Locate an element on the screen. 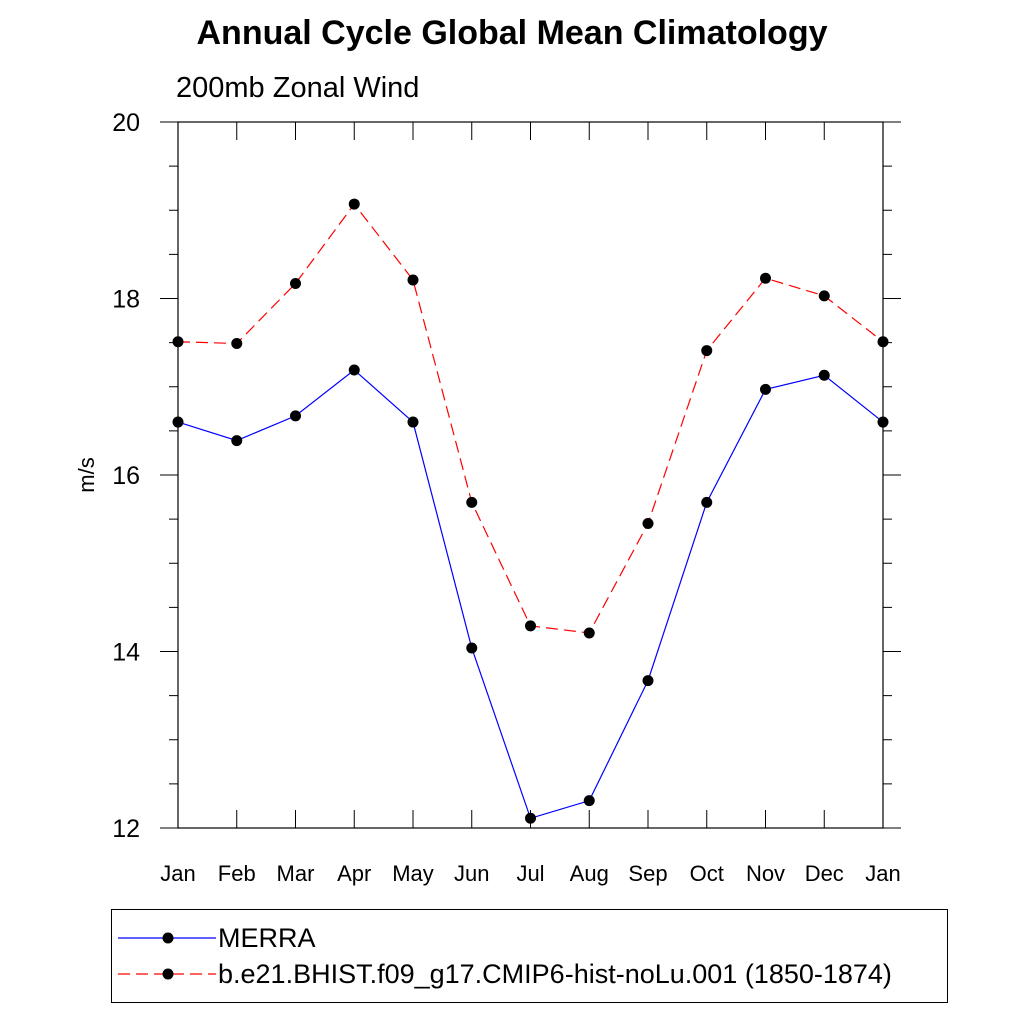 Image resolution: width=1024 pixels, height=1024 pixels. legend-marker-merra is located at coordinates (168, 938).